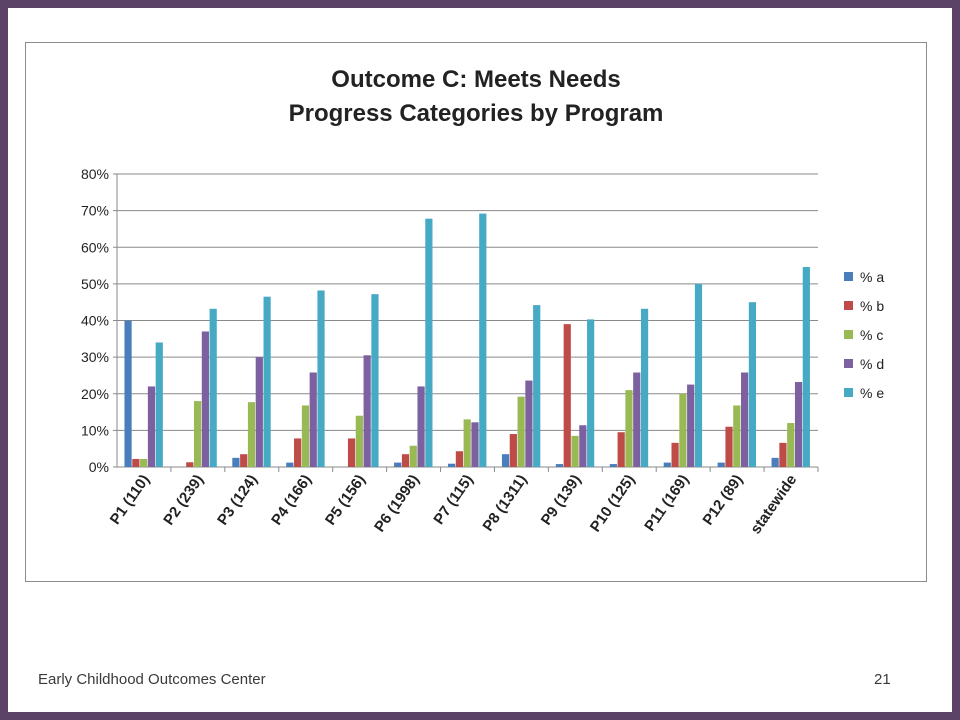 Image resolution: width=960 pixels, height=720 pixels. What do you see at coordinates (291, 500) in the screenshot?
I see `x-tick-label: P4 (166)` at bounding box center [291, 500].